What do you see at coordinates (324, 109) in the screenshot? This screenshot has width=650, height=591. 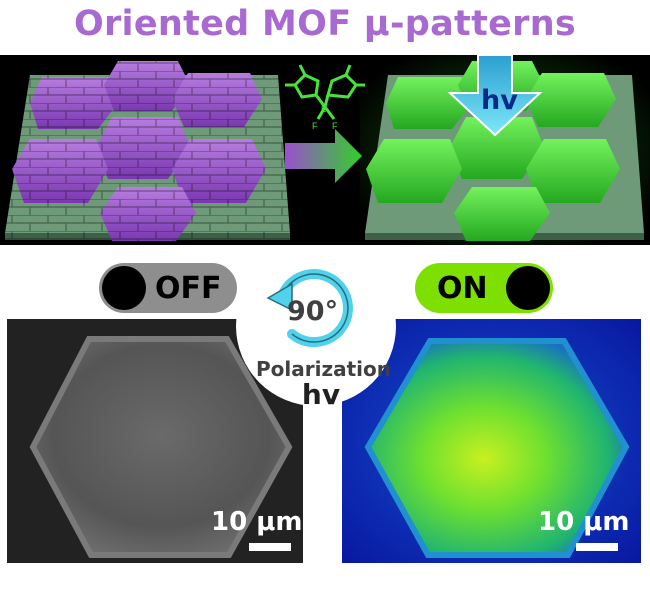 I see `boron-atom: B` at bounding box center [324, 109].